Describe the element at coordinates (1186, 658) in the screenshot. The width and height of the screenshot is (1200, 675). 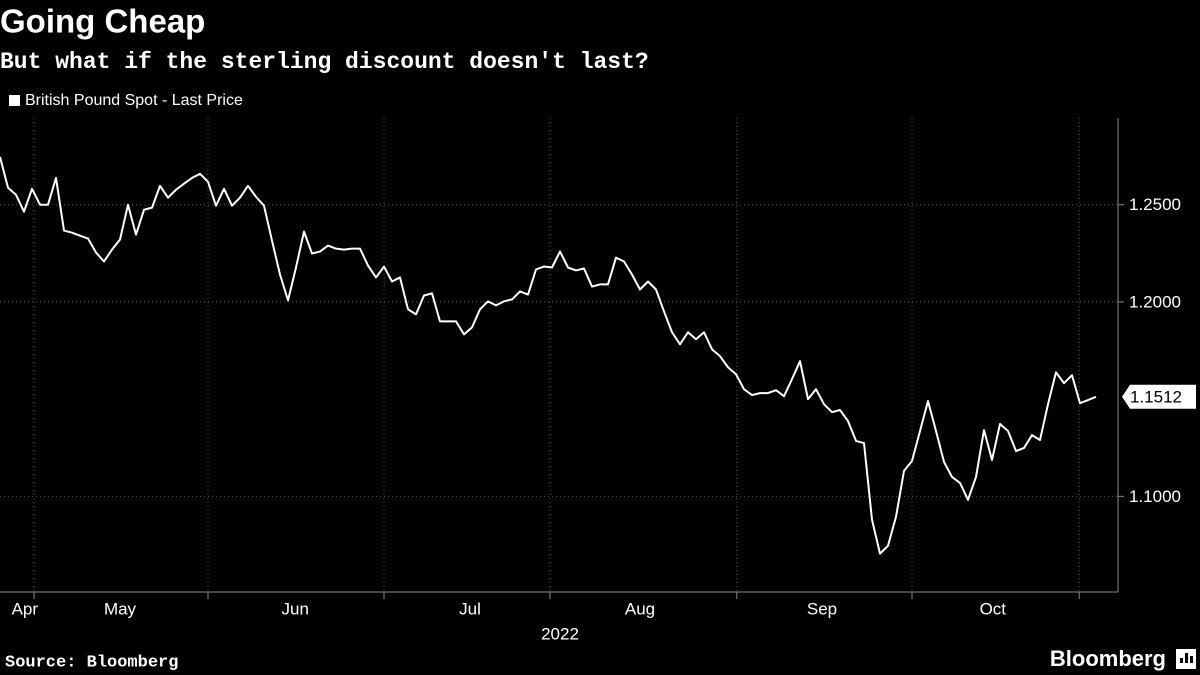
I see `brand-icon-bars` at that location.